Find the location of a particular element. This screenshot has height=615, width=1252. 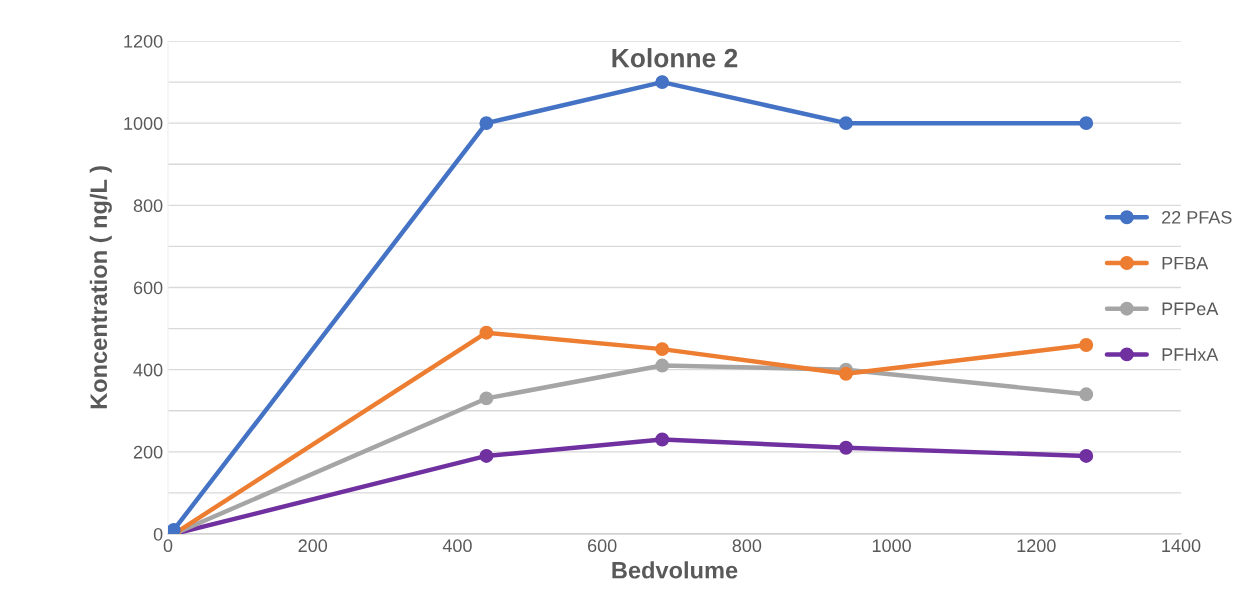

y-tick-label: 400 is located at coordinates (148, 370).